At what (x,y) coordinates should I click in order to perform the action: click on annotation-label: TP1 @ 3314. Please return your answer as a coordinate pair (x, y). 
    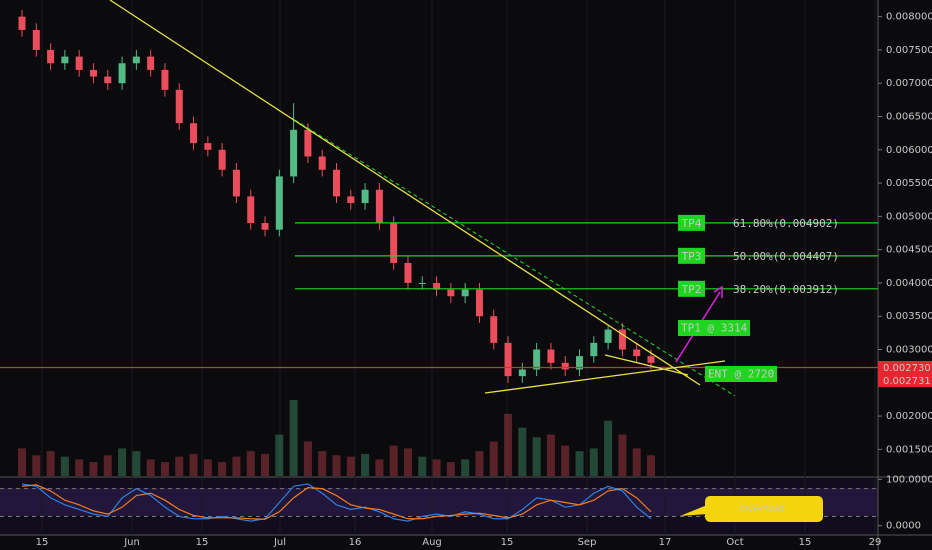
    Looking at the image, I should click on (714, 328).